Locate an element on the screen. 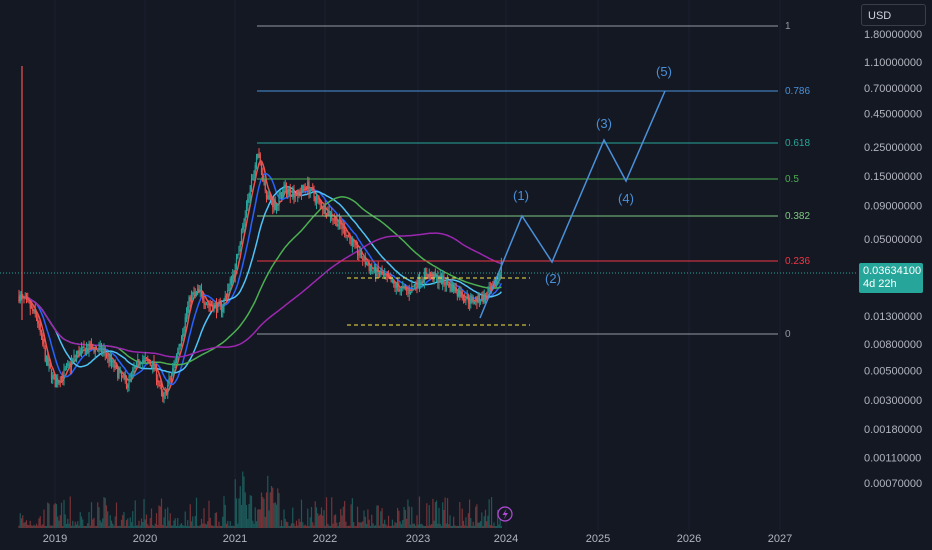  lightning-icon is located at coordinates (505, 514).